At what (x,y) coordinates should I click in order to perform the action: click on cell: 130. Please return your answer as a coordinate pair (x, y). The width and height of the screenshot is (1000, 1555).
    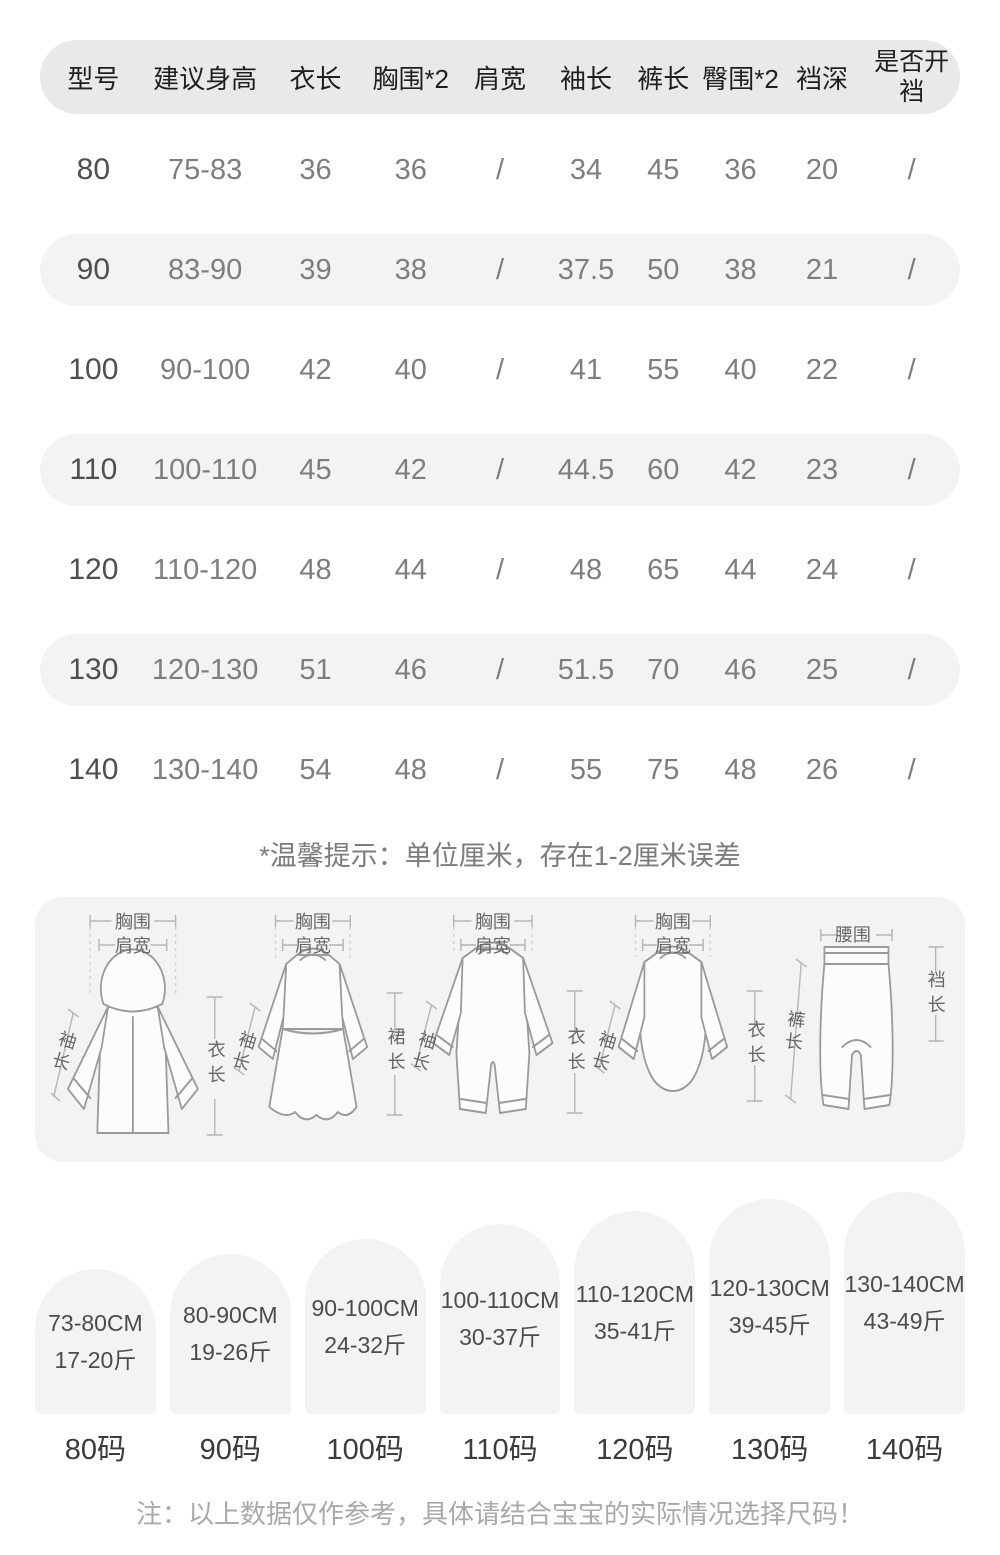
    Looking at the image, I should click on (93, 669).